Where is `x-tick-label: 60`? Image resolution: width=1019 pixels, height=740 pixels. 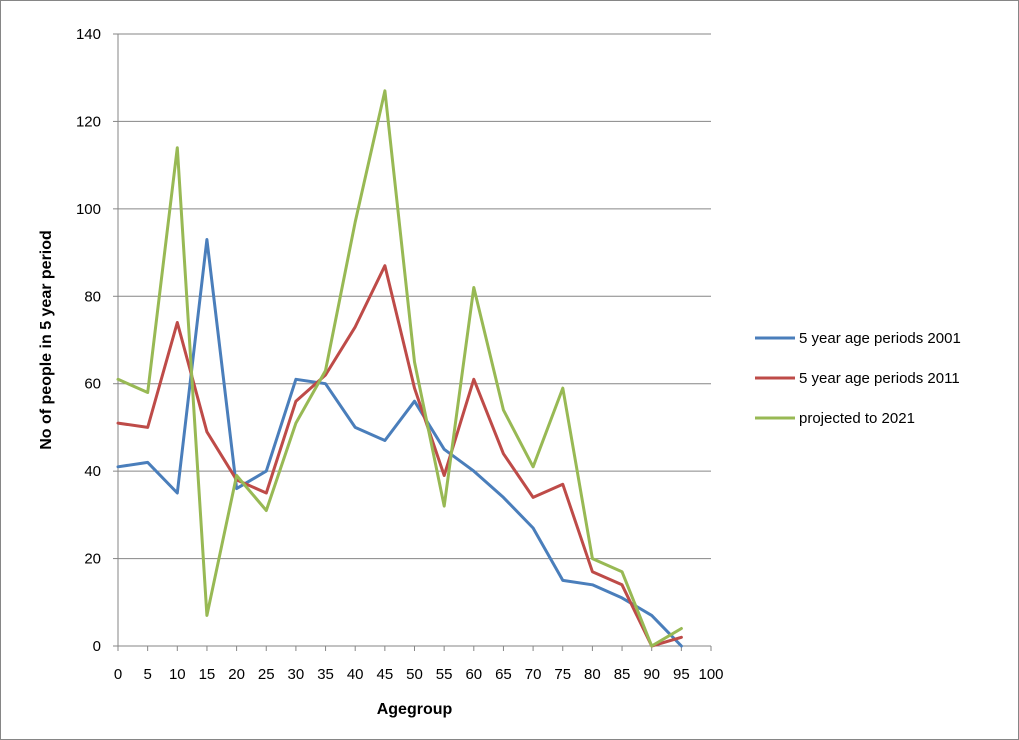
x-tick-label: 60 is located at coordinates (473, 674).